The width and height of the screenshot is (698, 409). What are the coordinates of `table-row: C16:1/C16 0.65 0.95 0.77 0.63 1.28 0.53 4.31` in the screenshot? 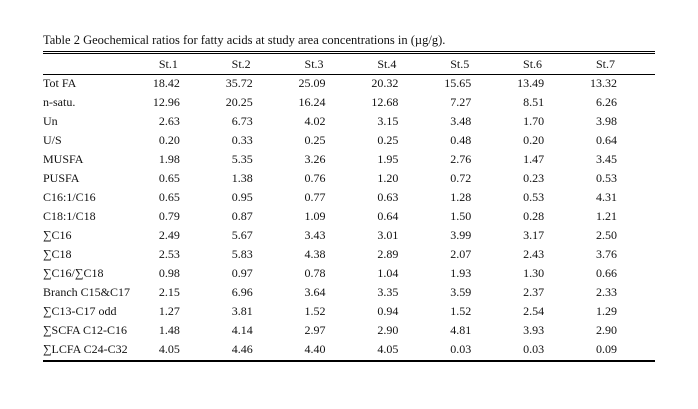 It's located at (349, 197).